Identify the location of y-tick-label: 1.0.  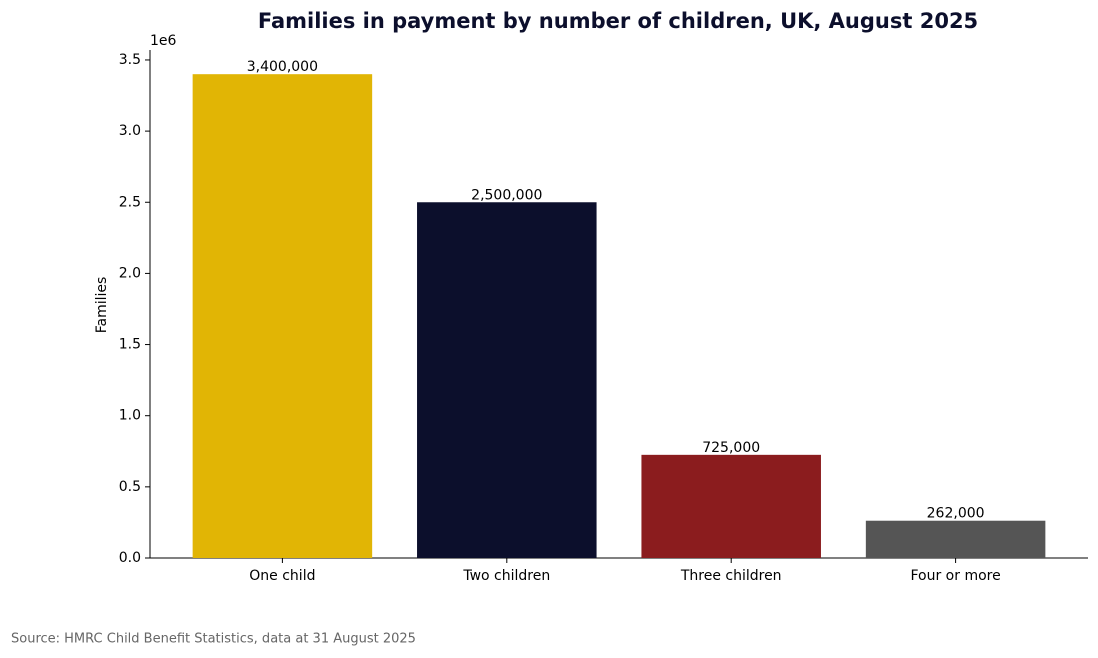
(130, 416).